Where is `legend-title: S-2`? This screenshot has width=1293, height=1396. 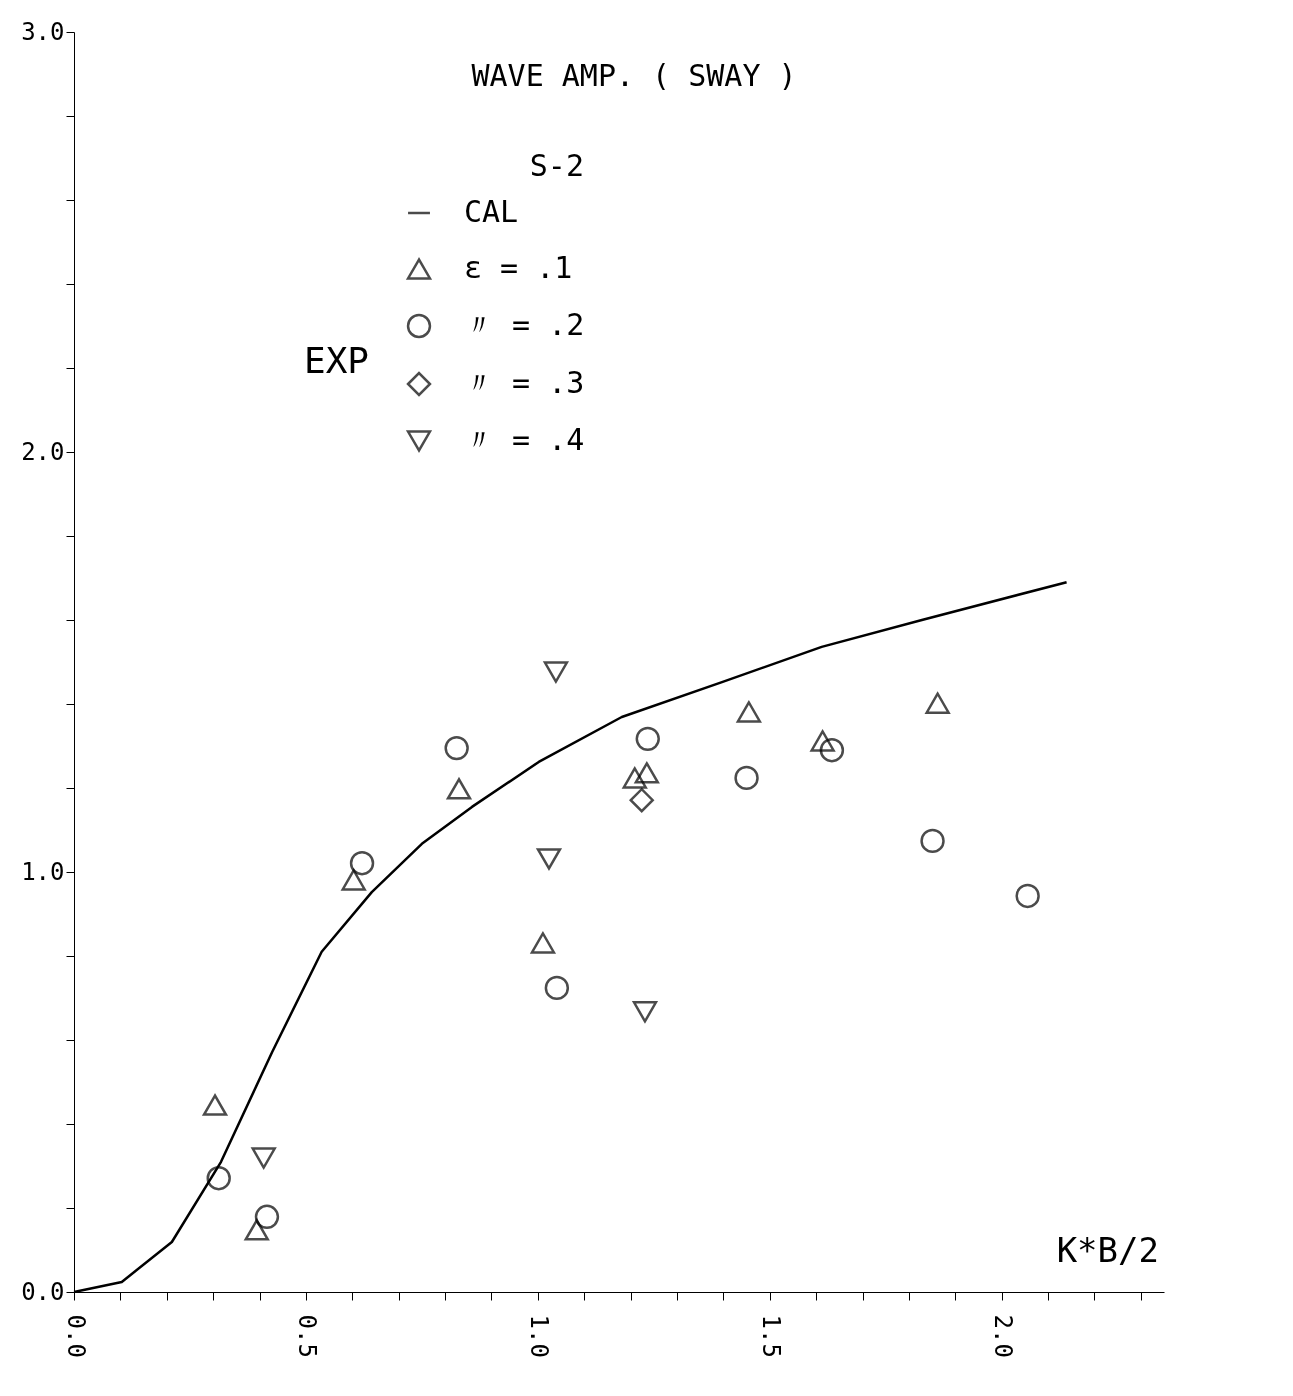 legend-title: S-2 is located at coordinates (556, 165).